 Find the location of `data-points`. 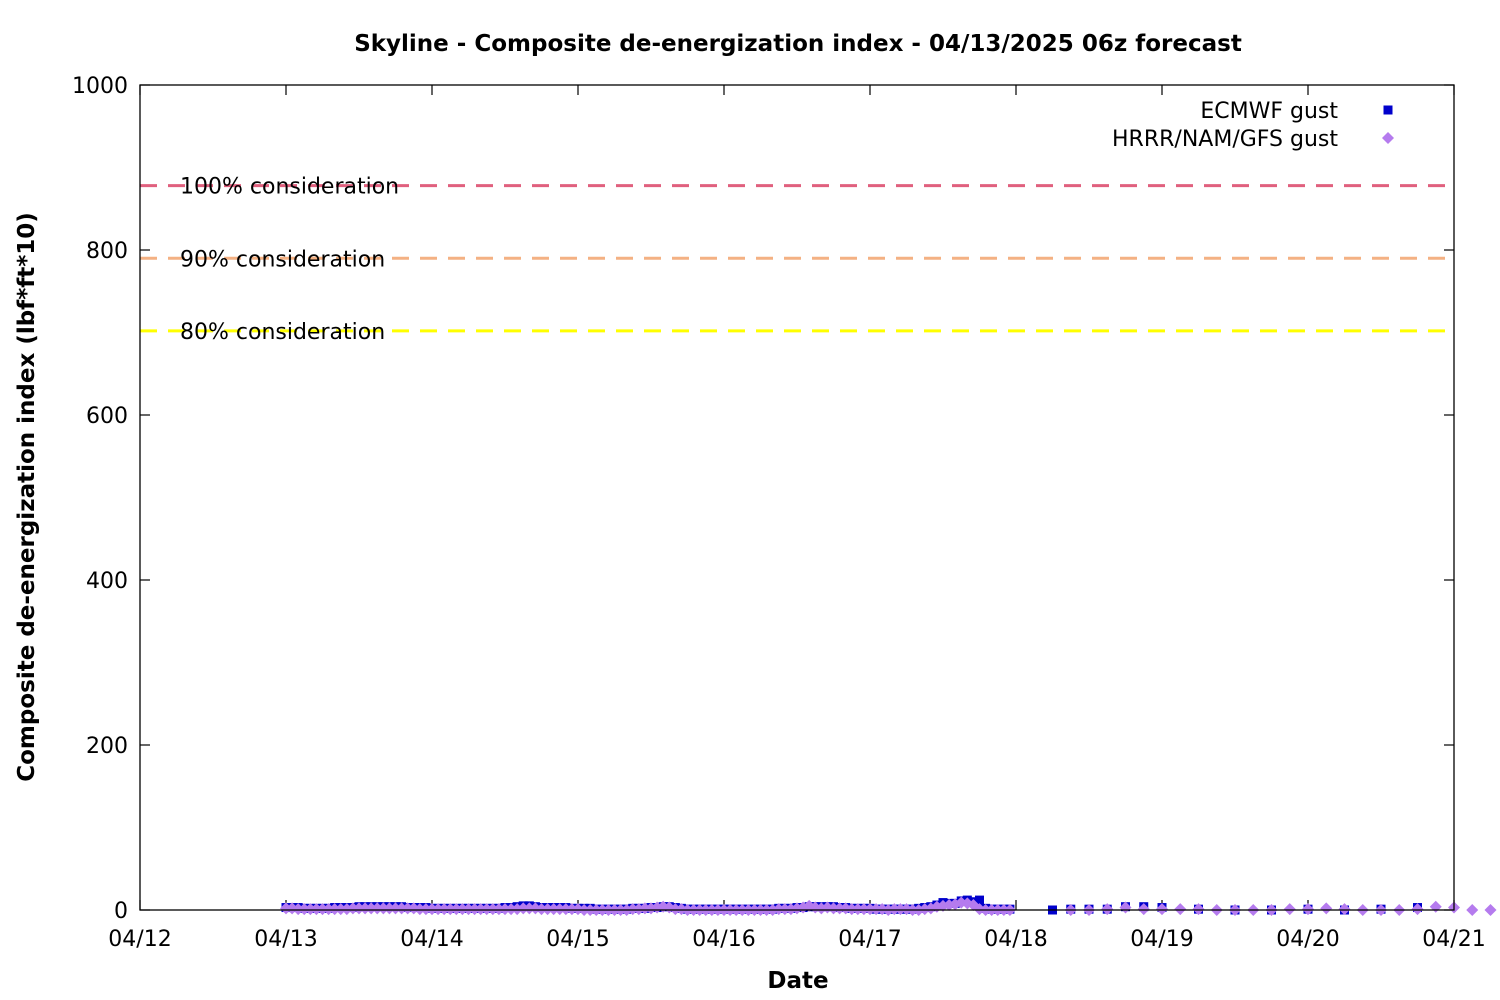

data-points is located at coordinates (888, 905).